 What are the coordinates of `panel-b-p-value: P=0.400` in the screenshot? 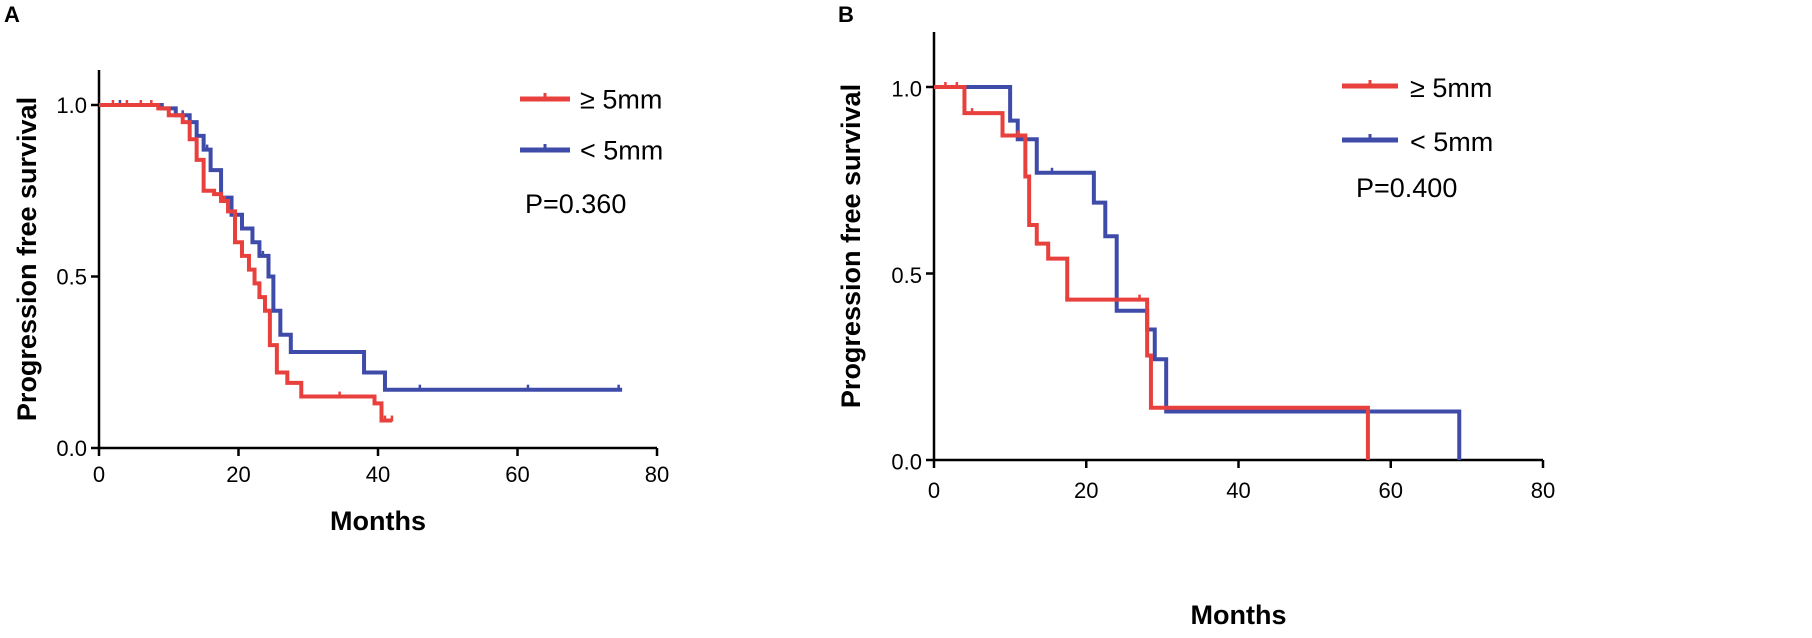 It's located at (1406, 188).